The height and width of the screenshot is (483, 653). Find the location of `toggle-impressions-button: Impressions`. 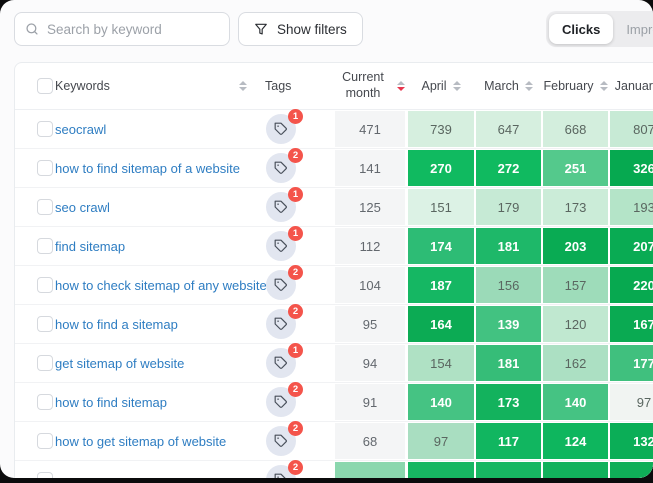

toggle-impressions-button: Impressions is located at coordinates (633, 29).